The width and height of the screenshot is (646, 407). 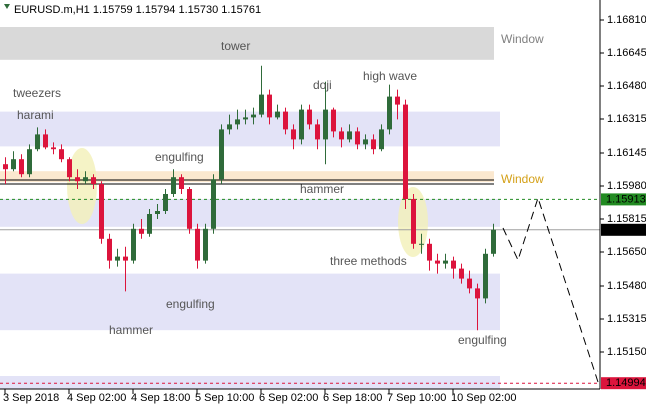 What do you see at coordinates (483, 398) in the screenshot?
I see `x-tick-label: 10 Sep 02:00` at bounding box center [483, 398].